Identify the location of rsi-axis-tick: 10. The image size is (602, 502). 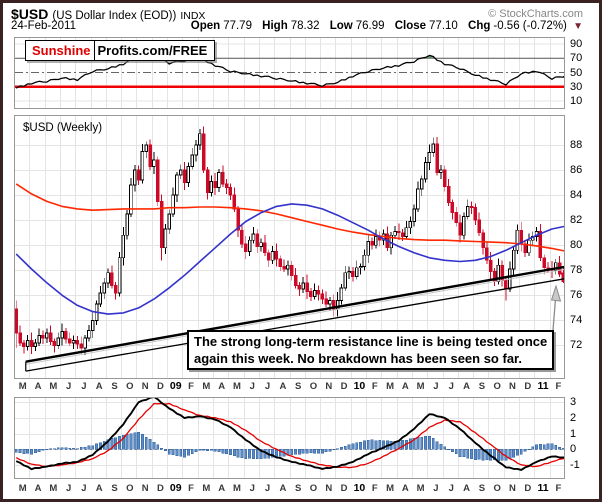
(576, 101).